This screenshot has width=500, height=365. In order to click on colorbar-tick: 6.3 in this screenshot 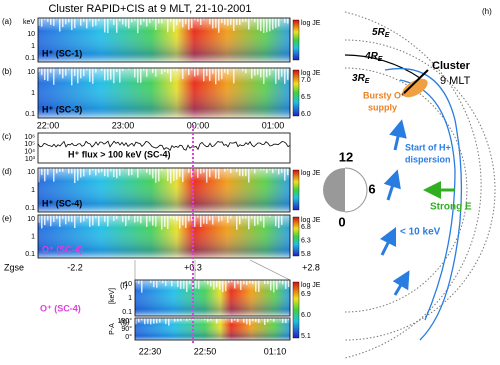, I will do `click(306, 240)`.